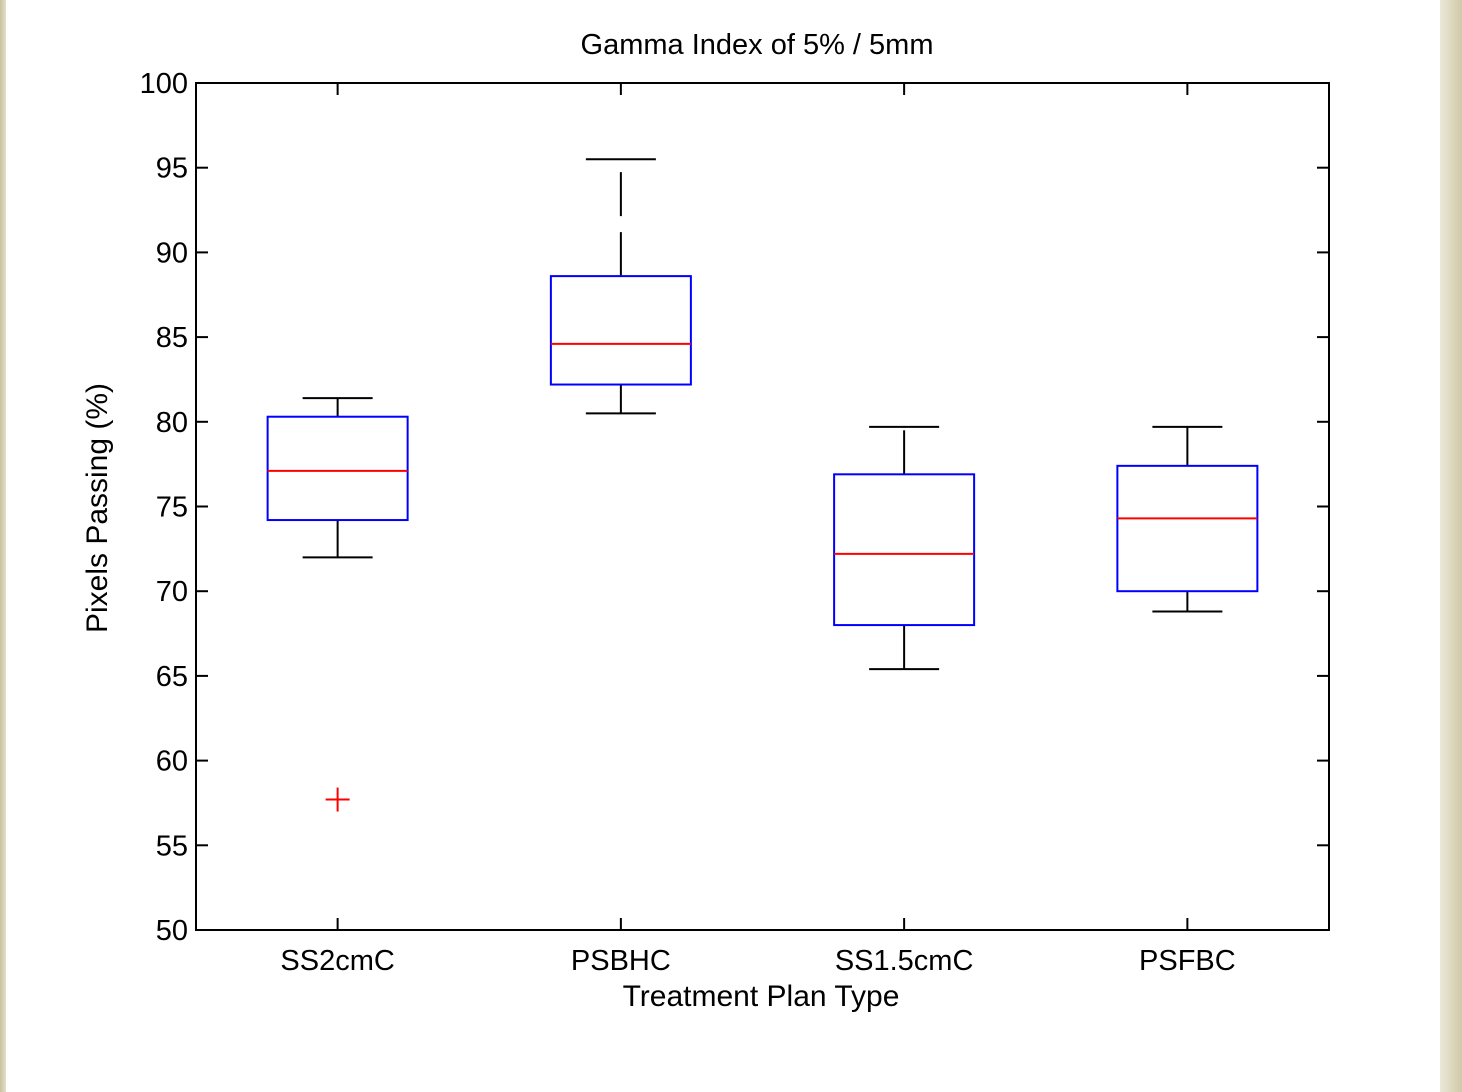 The height and width of the screenshot is (1092, 1462). What do you see at coordinates (172, 762) in the screenshot?
I see `y-tick-label: 60` at bounding box center [172, 762].